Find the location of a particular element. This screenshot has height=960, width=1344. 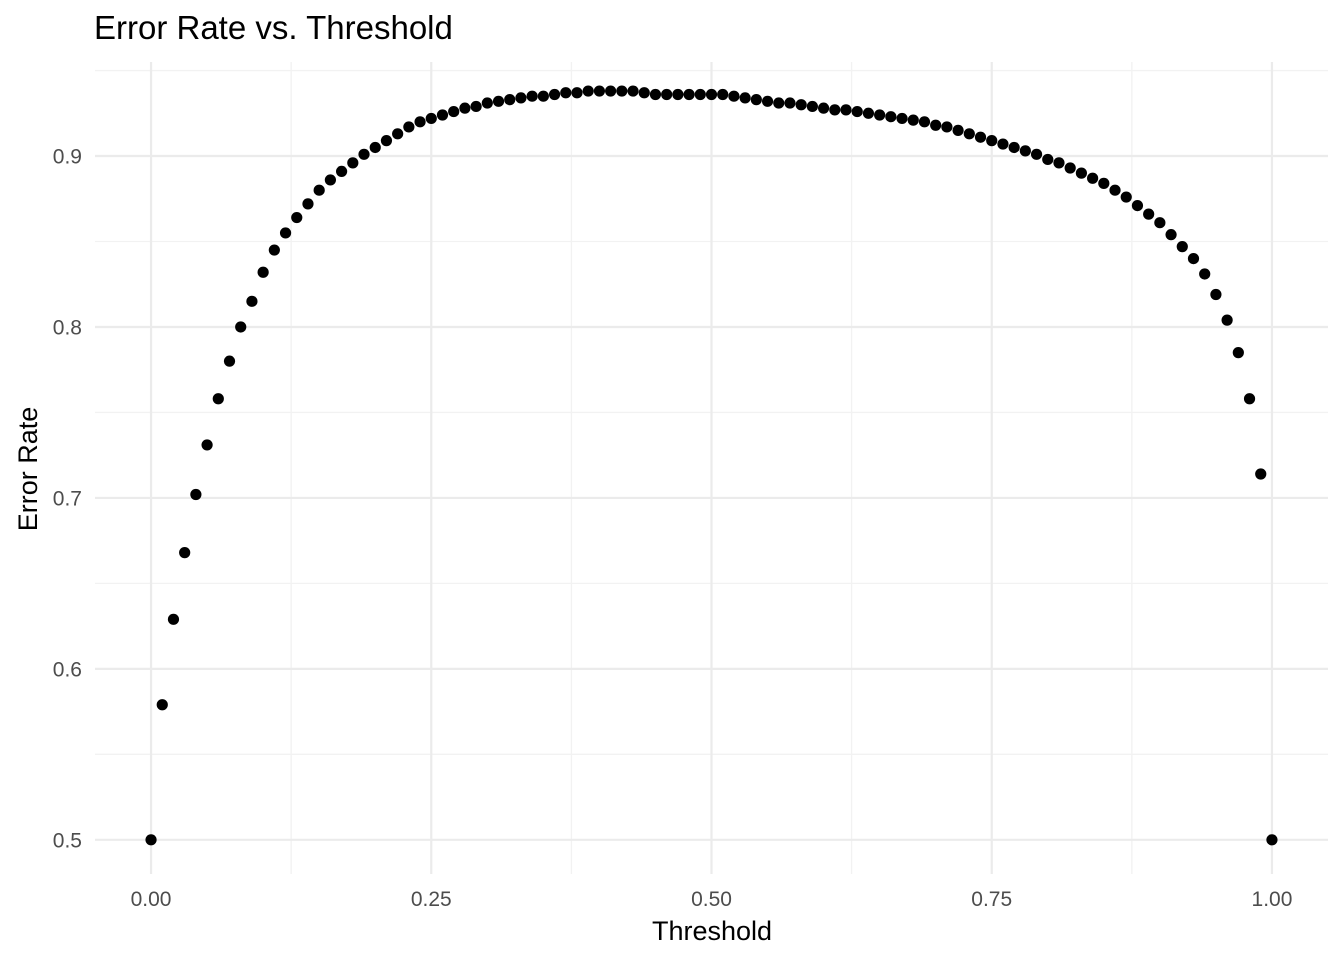

y-tick-label: 0.6 is located at coordinates (67, 669).